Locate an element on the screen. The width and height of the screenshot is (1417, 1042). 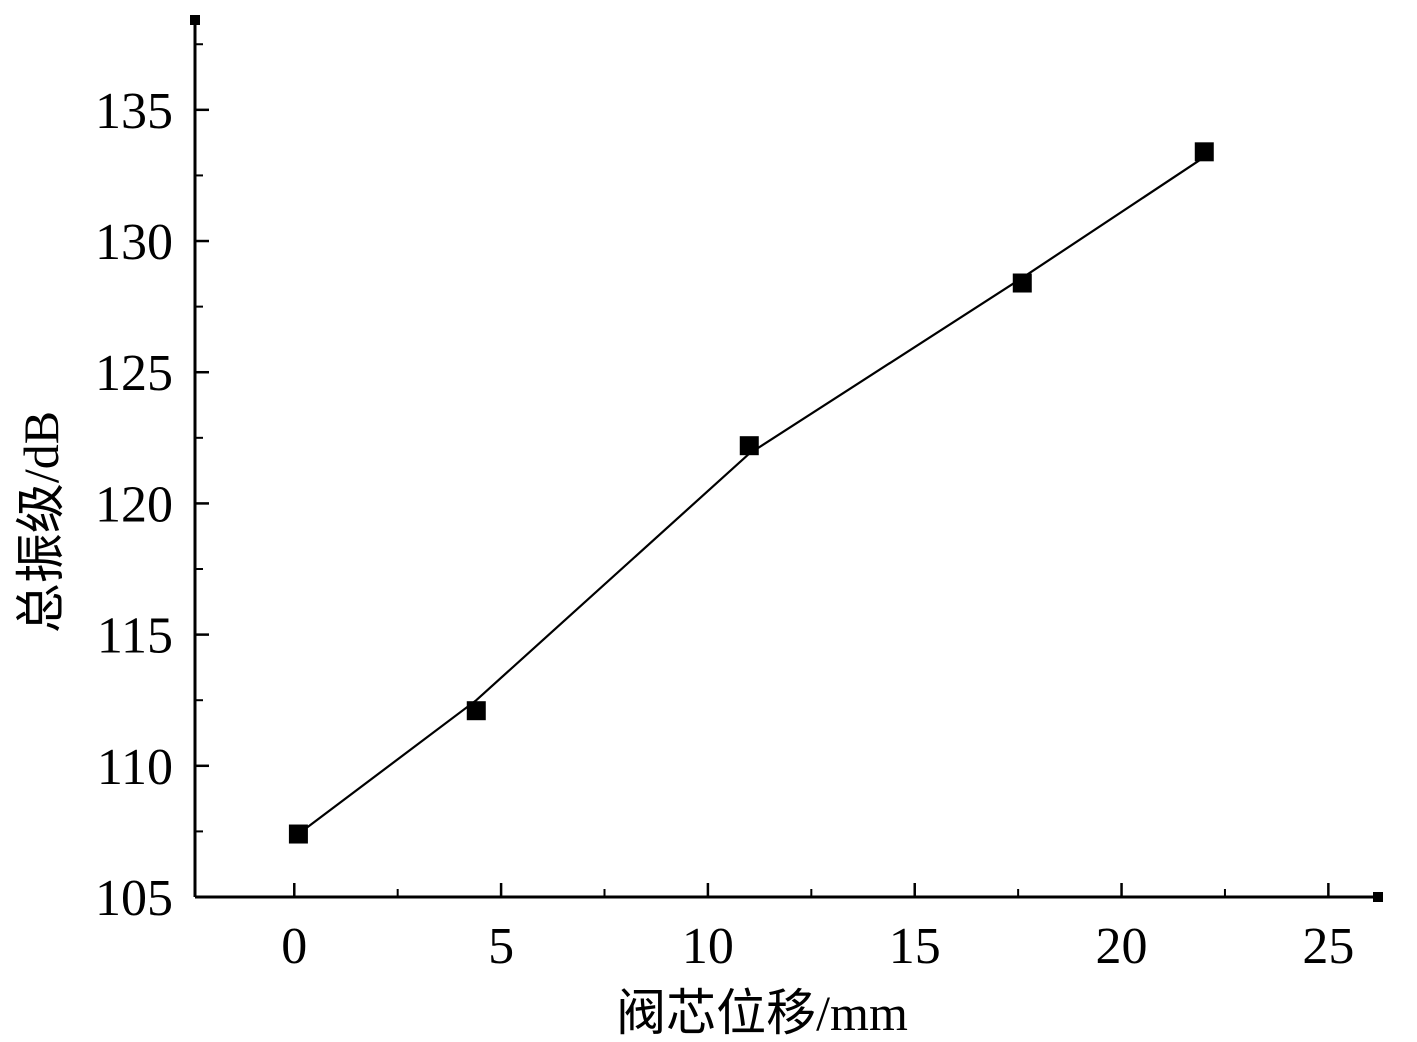
y-tick-label: 130 is located at coordinates (134, 242).